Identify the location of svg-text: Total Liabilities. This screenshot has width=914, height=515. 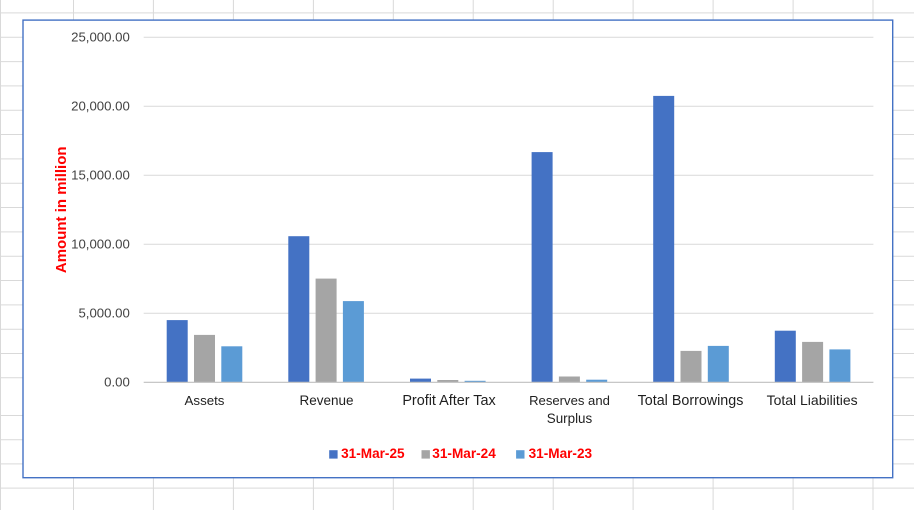
(812, 400).